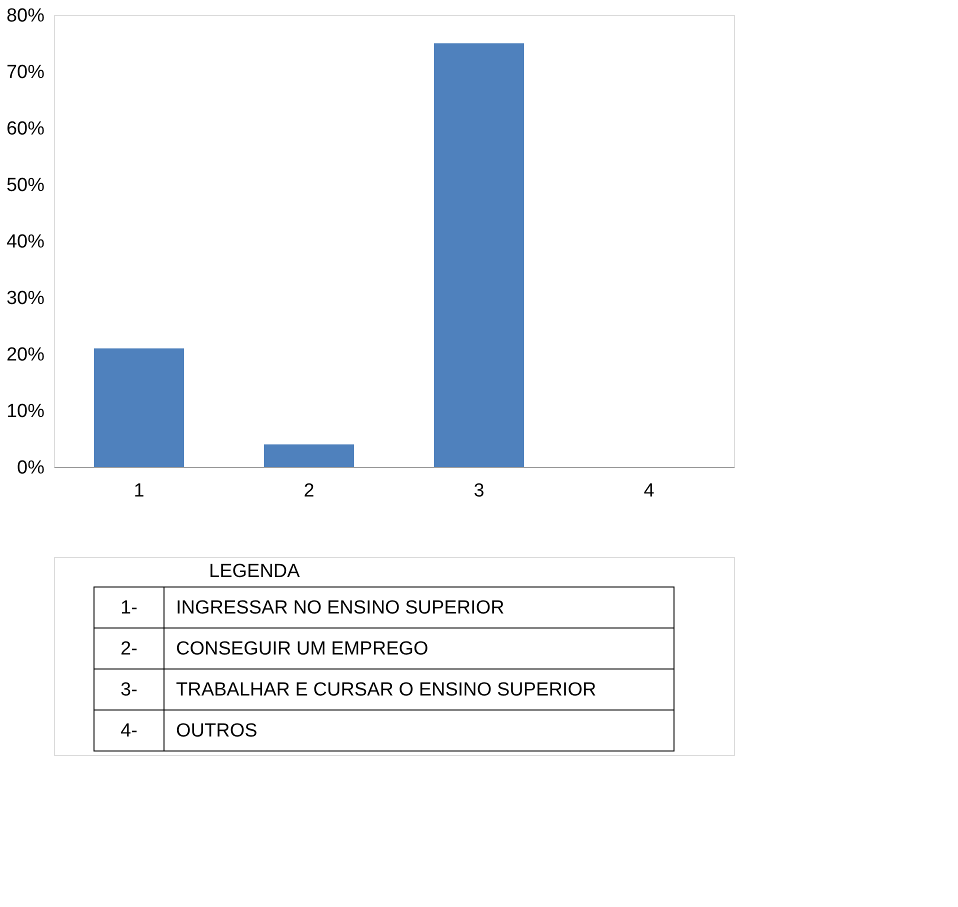 The width and height of the screenshot is (958, 907). What do you see at coordinates (25, 242) in the screenshot?
I see `y-tick-label: 40%` at bounding box center [25, 242].